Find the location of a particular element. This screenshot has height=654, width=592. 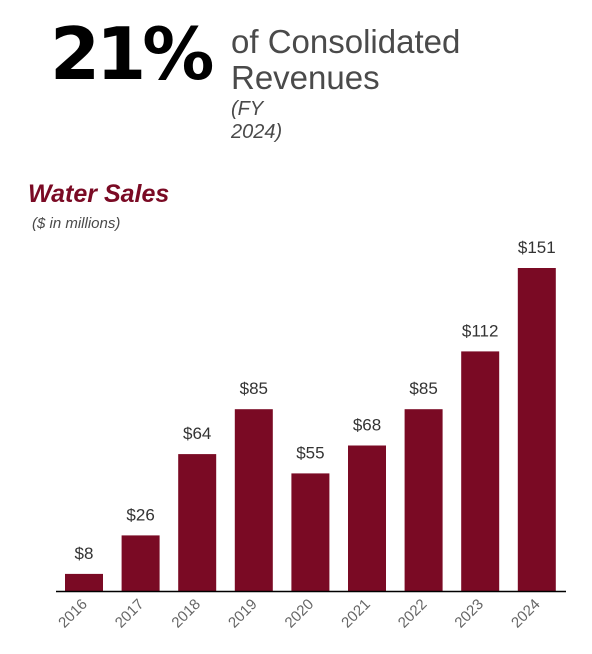

data-label-2021: $68 is located at coordinates (367, 425).